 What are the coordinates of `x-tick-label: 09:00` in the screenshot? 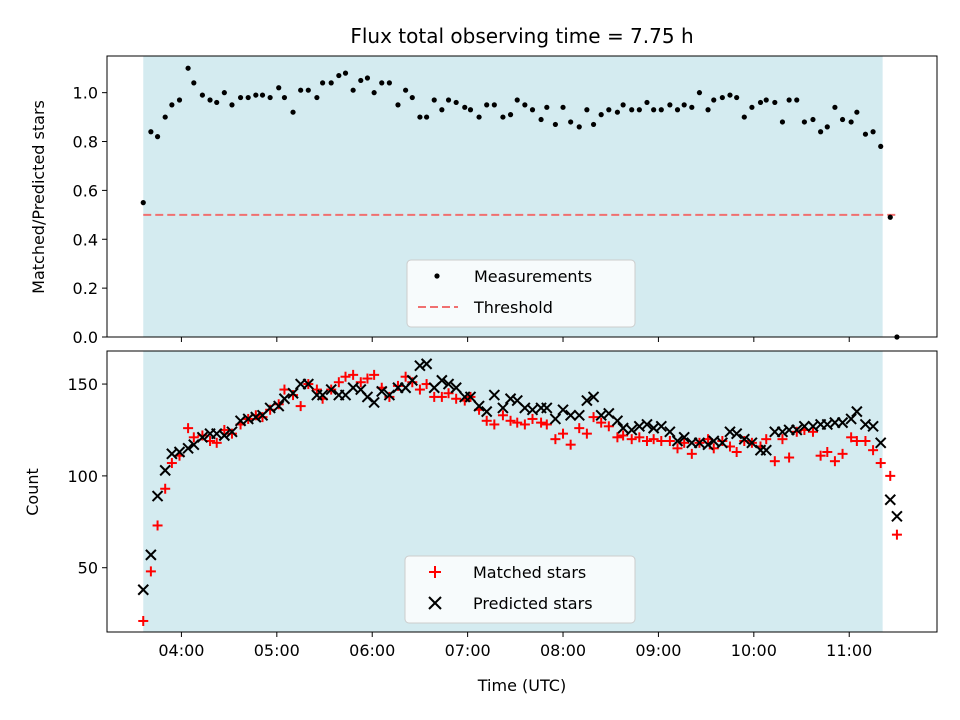 It's located at (658, 650).